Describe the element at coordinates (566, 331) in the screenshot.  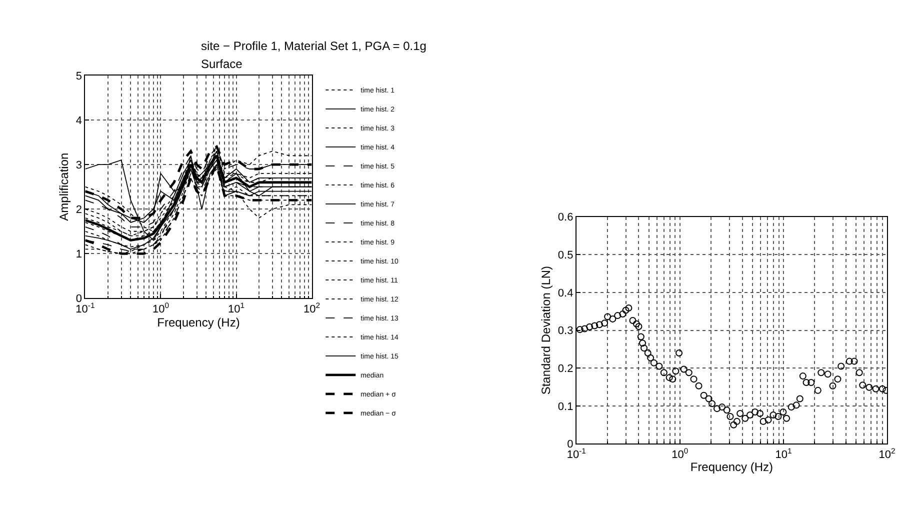
I see `y-tick-label: 0.3` at that location.